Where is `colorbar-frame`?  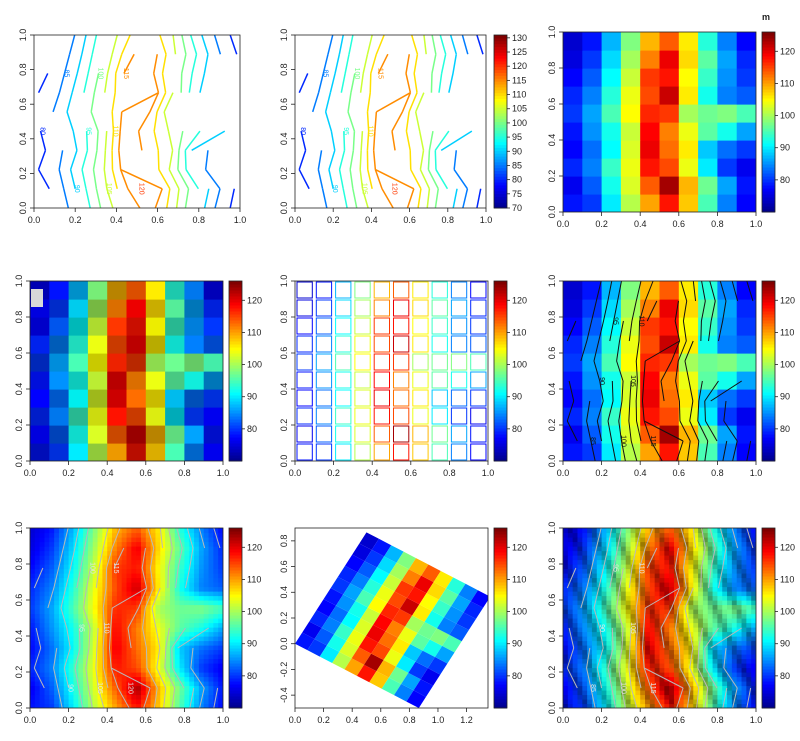 colorbar-frame is located at coordinates (500, 121).